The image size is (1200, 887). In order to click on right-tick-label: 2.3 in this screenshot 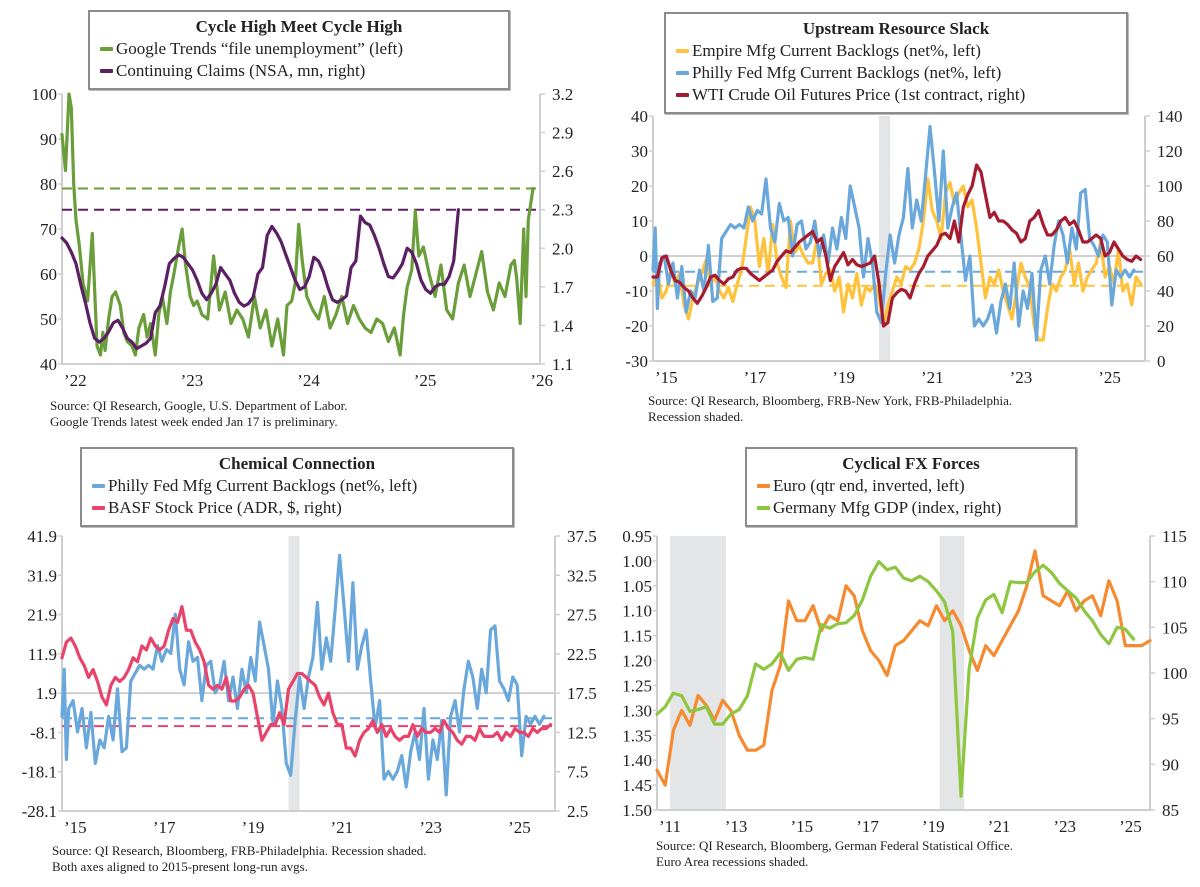, I will do `click(562, 210)`.